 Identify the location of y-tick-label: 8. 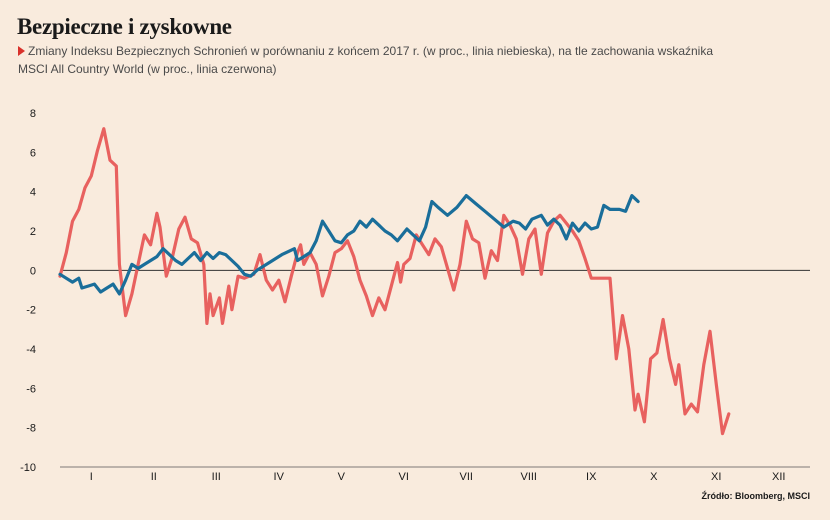
(33, 114).